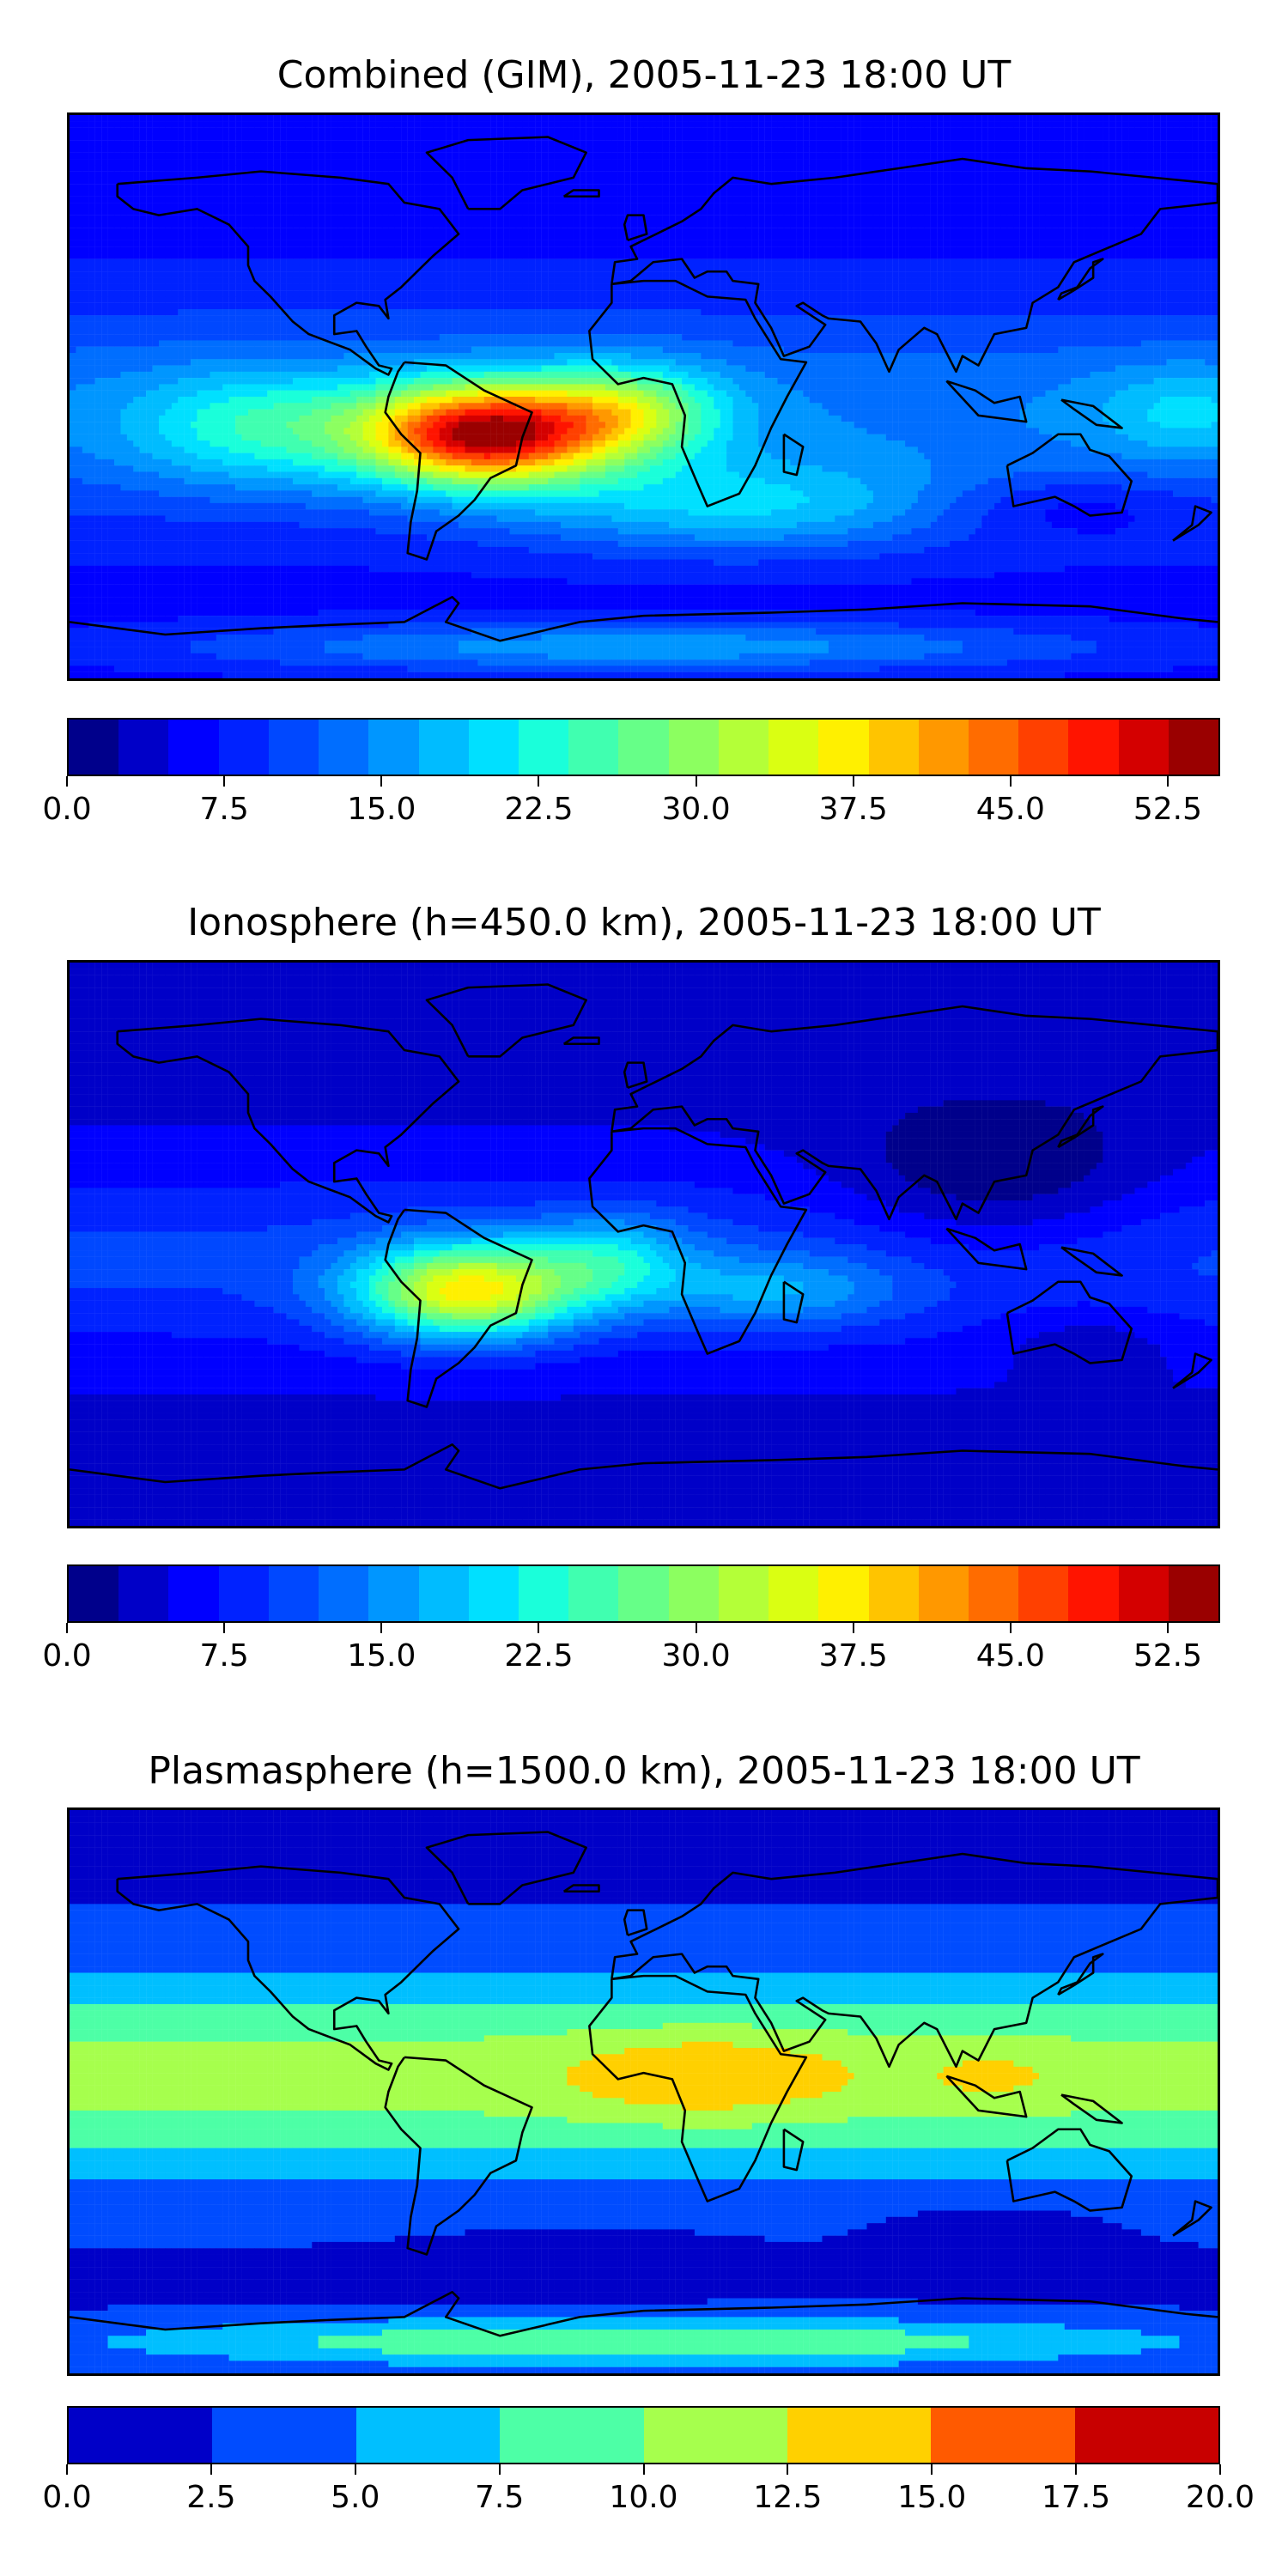 The width and height of the screenshot is (1288, 2576). I want to click on panel-2-colorbar, so click(643, 1594).